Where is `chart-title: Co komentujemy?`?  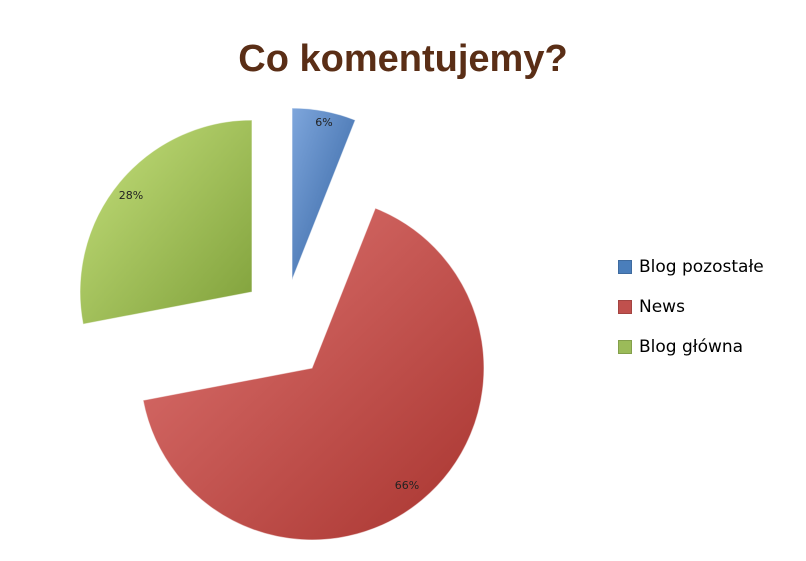 chart-title: Co komentujemy? is located at coordinates (403, 59).